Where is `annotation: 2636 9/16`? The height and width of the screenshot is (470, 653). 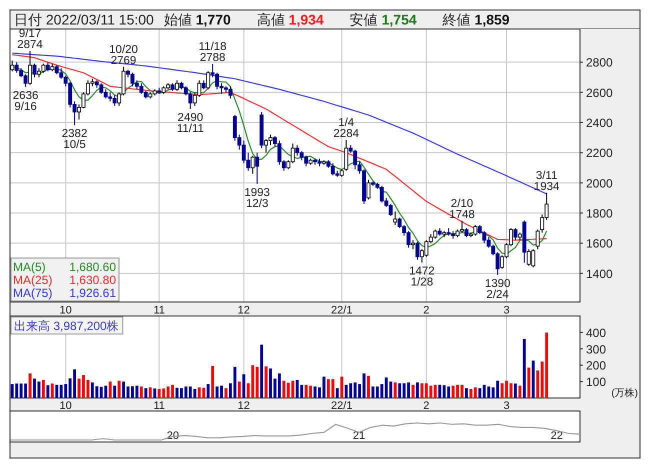 annotation: 2636 9/16 is located at coordinates (25, 101).